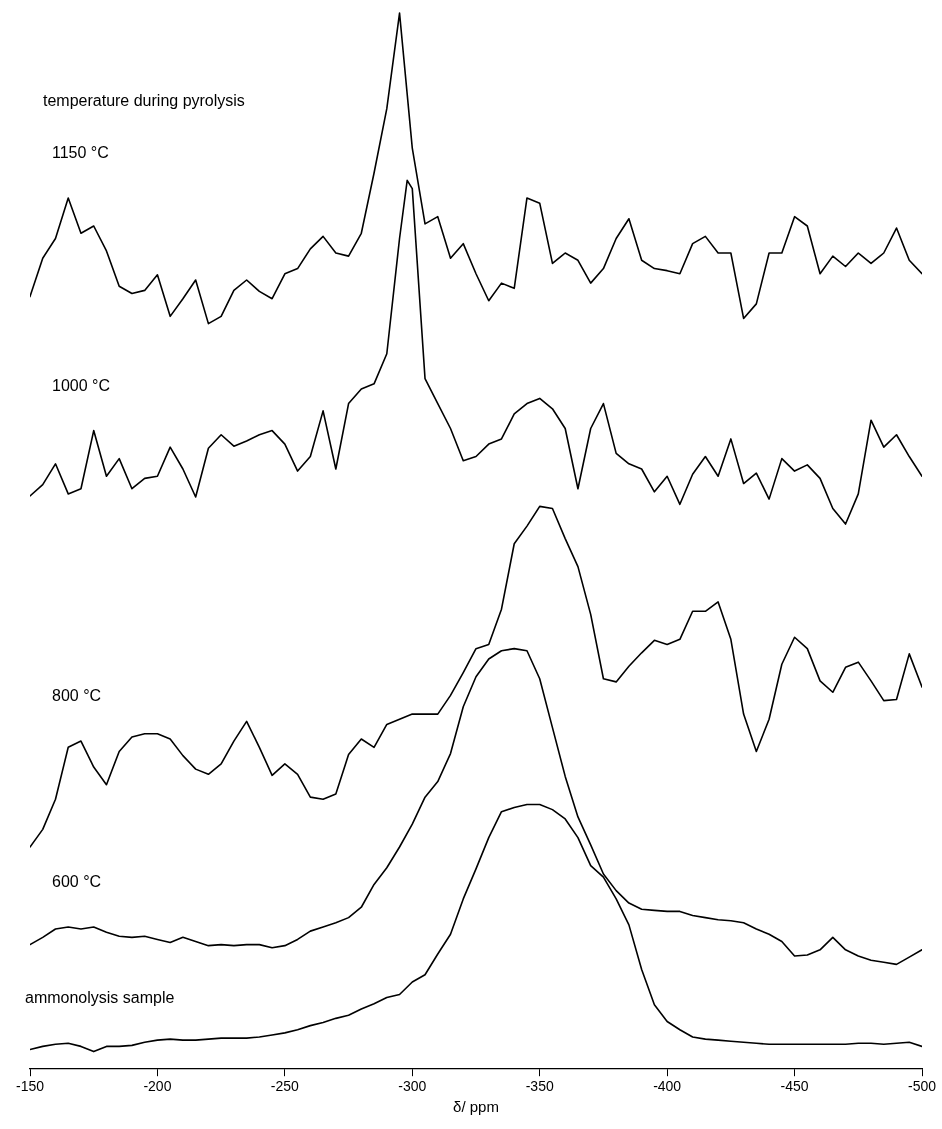 The image size is (942, 1129). Describe the element at coordinates (539, 1086) in the screenshot. I see `x-tick-label: -350` at that location.